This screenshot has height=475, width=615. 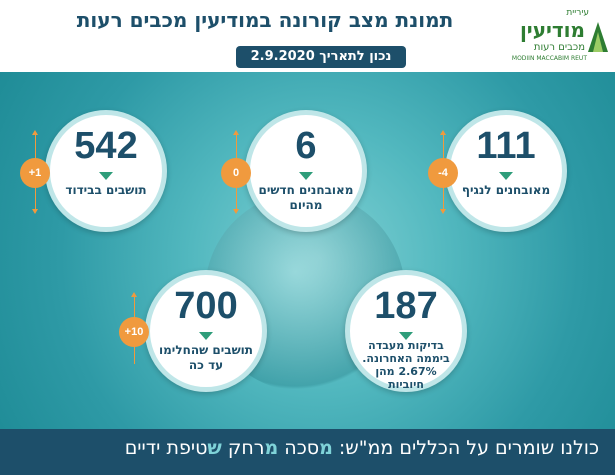 What do you see at coordinates (326, 448) in the screenshot?
I see `footer-letter-mask: מ` at bounding box center [326, 448].